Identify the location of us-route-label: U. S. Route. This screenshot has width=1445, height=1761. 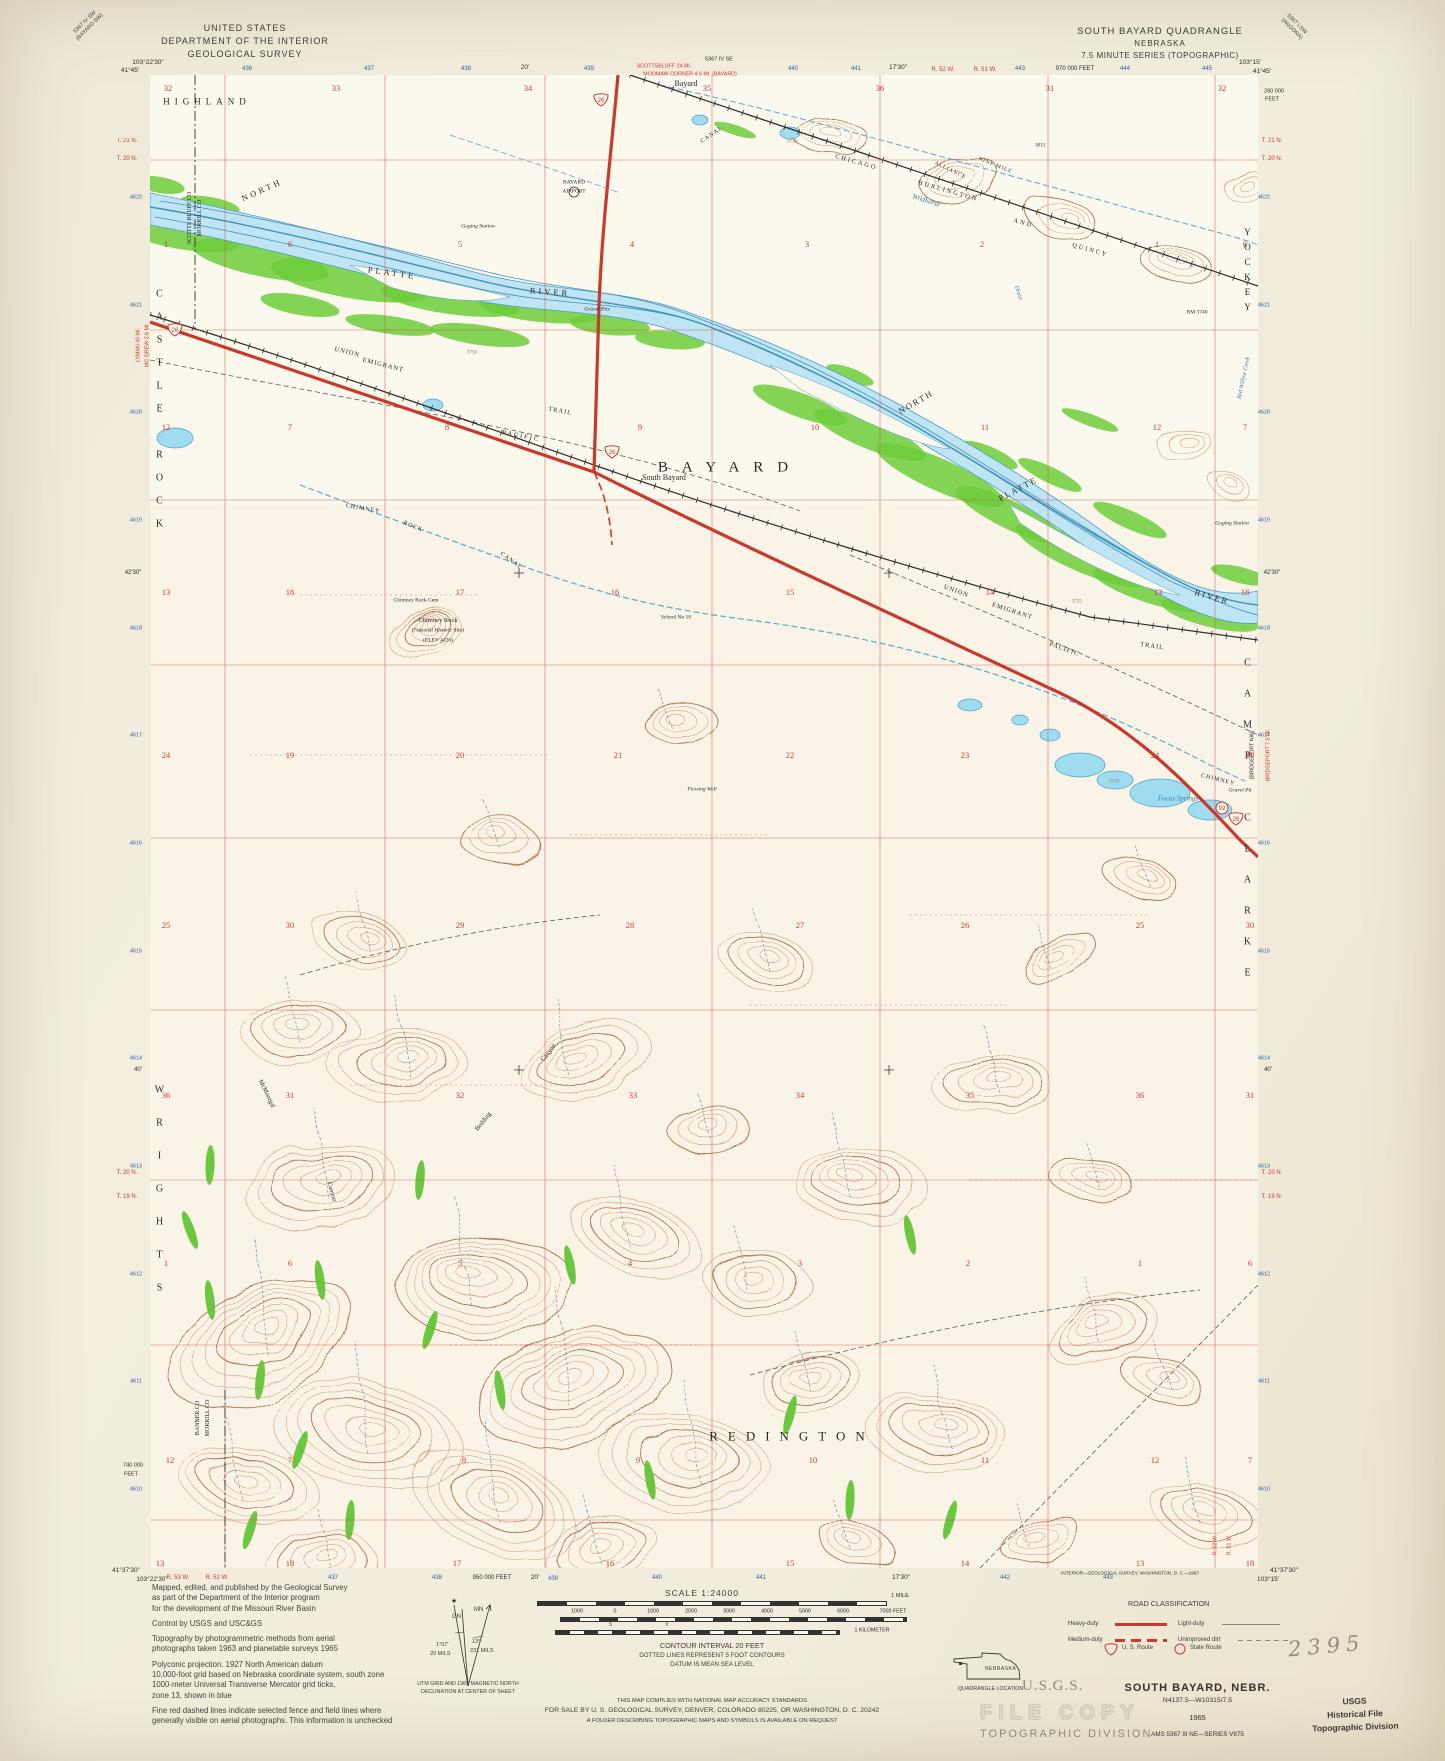
(1138, 1648).